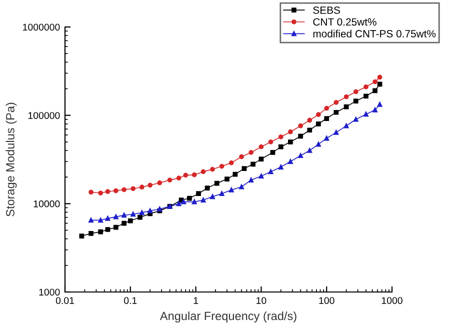  What do you see at coordinates (228, 316) in the screenshot?
I see `x-axis-title: Angular Frequency (rad/s)` at bounding box center [228, 316].